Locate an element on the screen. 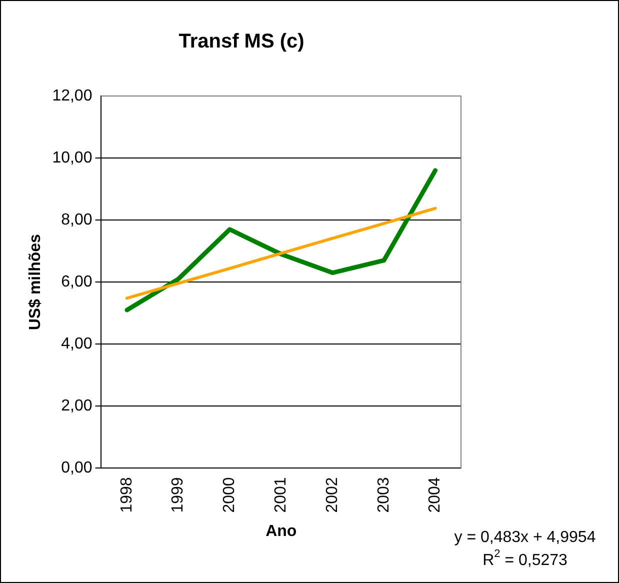 This screenshot has width=619, height=583. x-tick-label: 2004 is located at coordinates (435, 495).